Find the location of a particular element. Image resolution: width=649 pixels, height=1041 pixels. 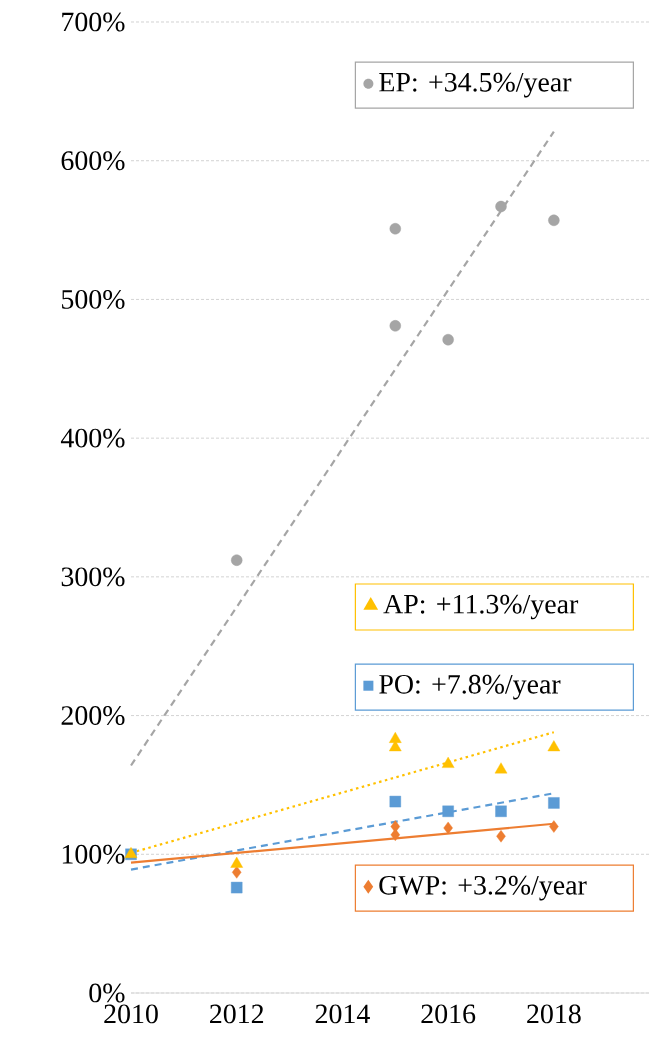

y-tick-label: 600% is located at coordinates (93, 161).